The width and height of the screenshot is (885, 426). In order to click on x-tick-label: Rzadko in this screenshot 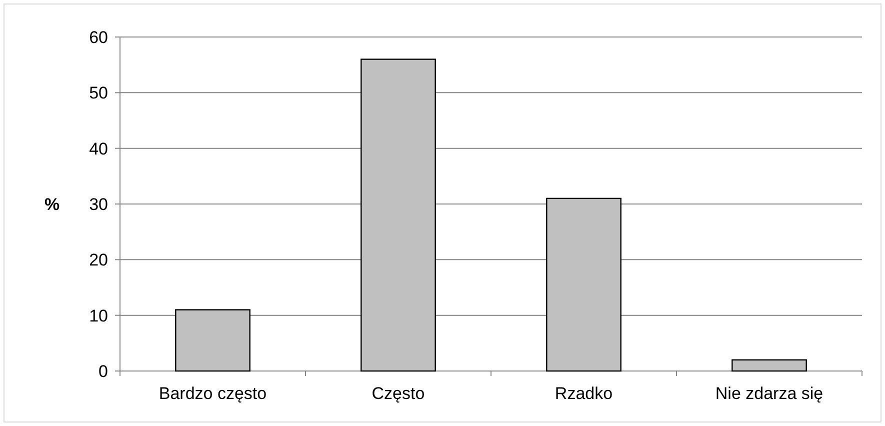, I will do `click(583, 393)`.